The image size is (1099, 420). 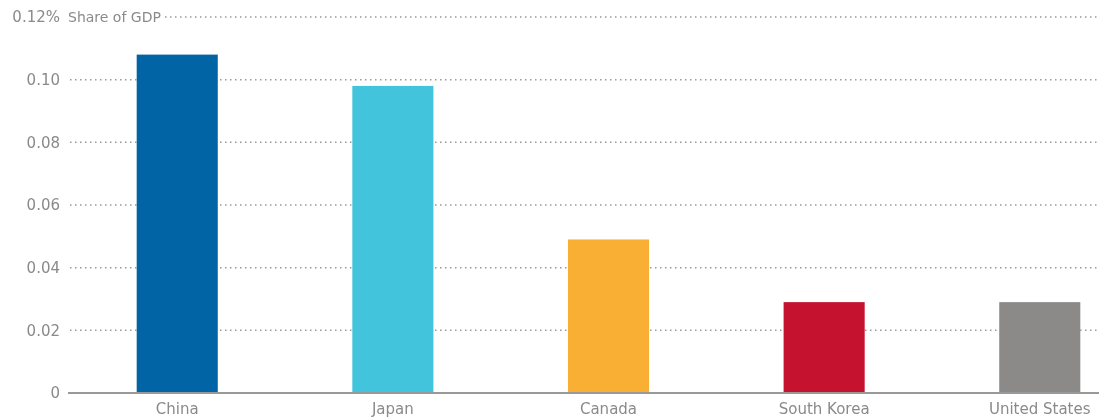 What do you see at coordinates (55, 393) in the screenshot?
I see `y-tick-label: 0` at bounding box center [55, 393].